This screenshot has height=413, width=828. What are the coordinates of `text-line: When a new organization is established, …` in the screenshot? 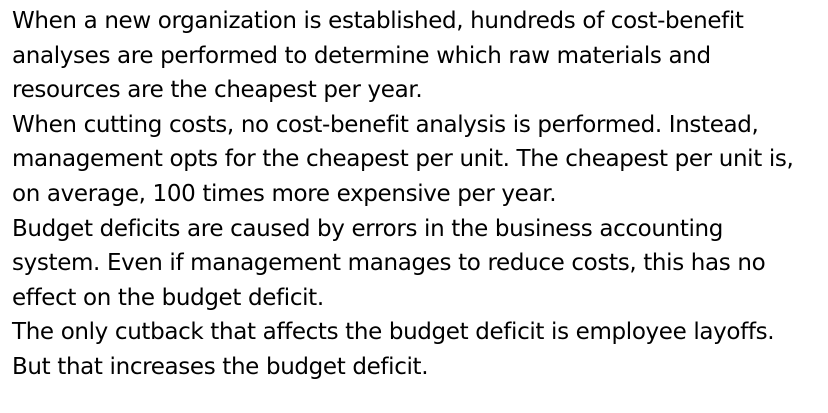 It's located at (378, 21).